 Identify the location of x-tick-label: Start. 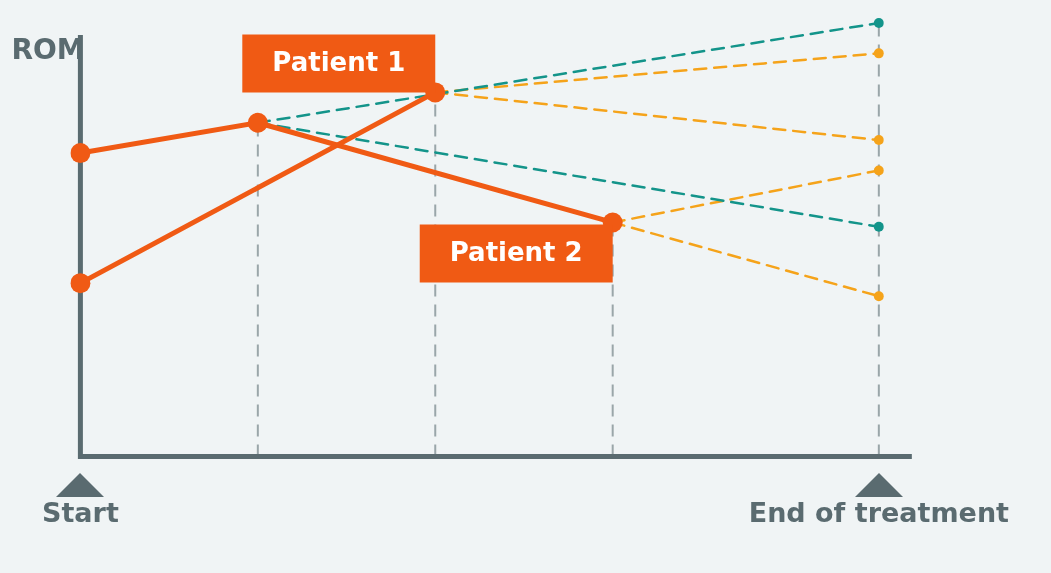
(80, 512).